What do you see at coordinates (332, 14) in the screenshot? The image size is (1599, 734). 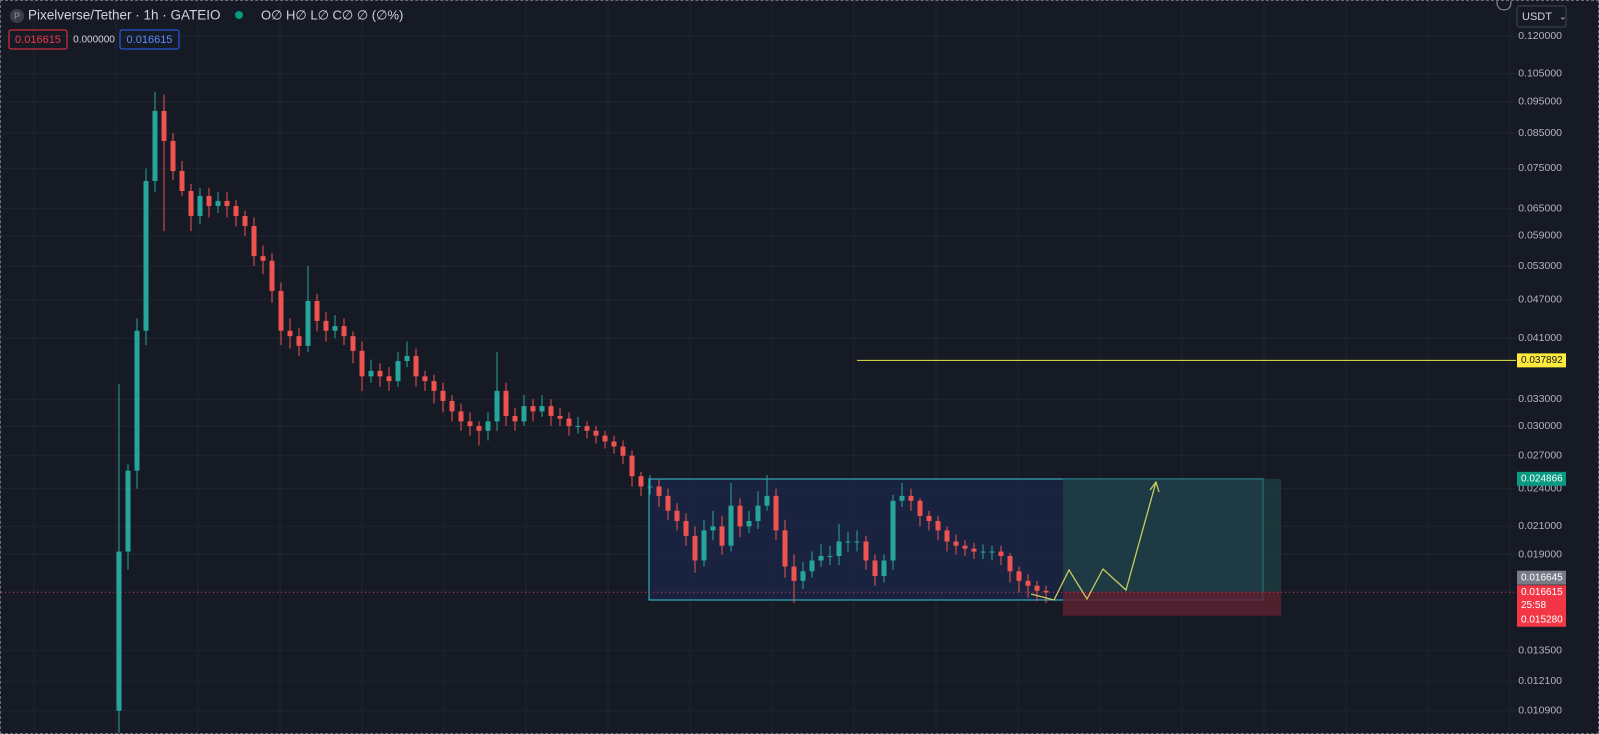 I see `ohlc-legend: O∅ H∅ L∅ C∅ ∅ (∅%)` at bounding box center [332, 14].